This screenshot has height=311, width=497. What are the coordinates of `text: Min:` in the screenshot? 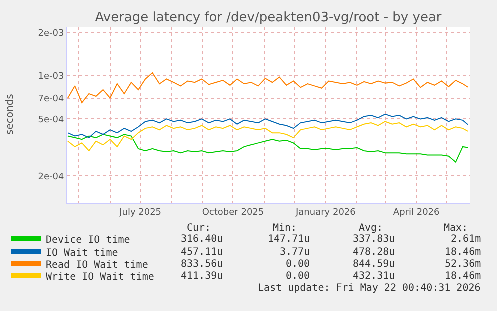 It's located at (285, 228).